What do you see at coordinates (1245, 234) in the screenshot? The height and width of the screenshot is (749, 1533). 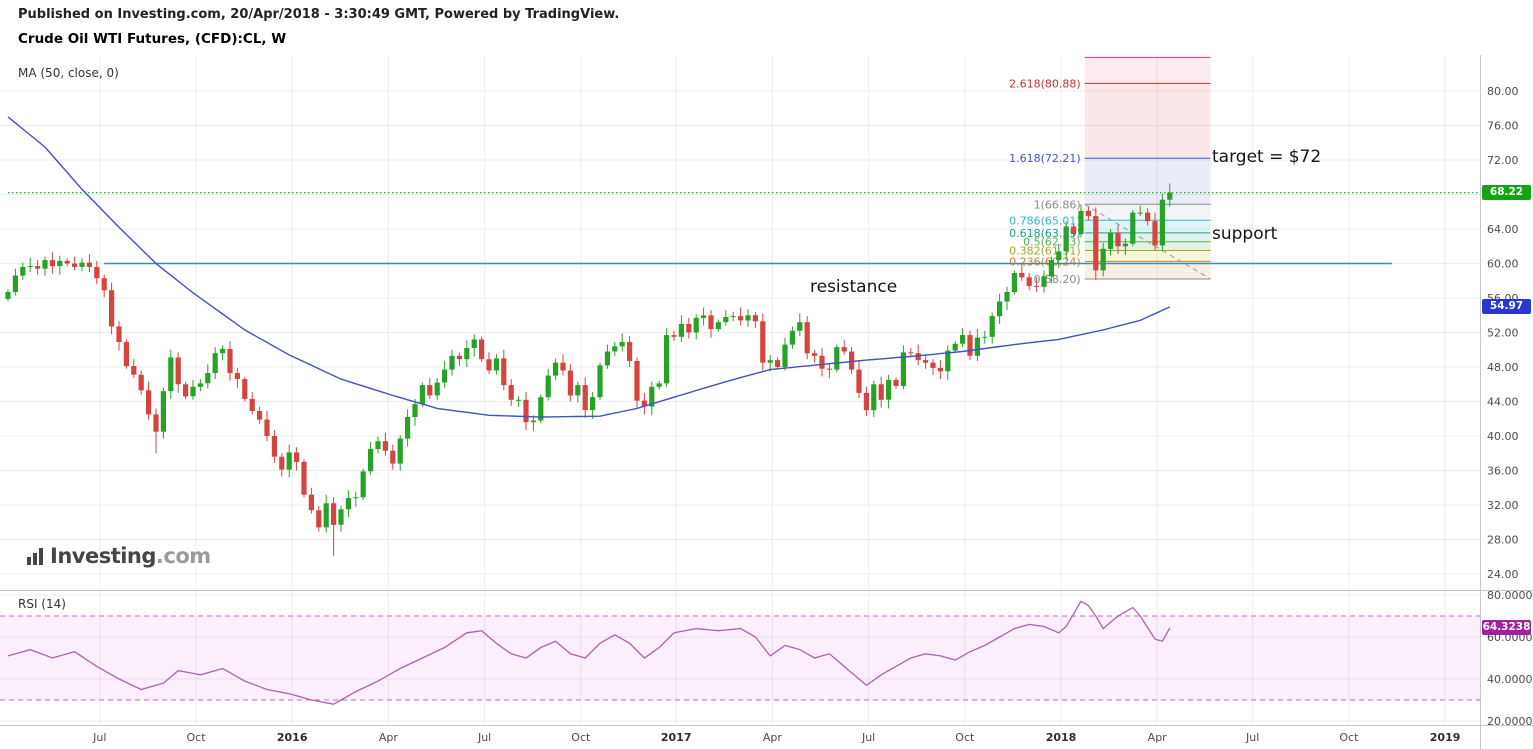 I see `annotation-support: support` at bounding box center [1245, 234].